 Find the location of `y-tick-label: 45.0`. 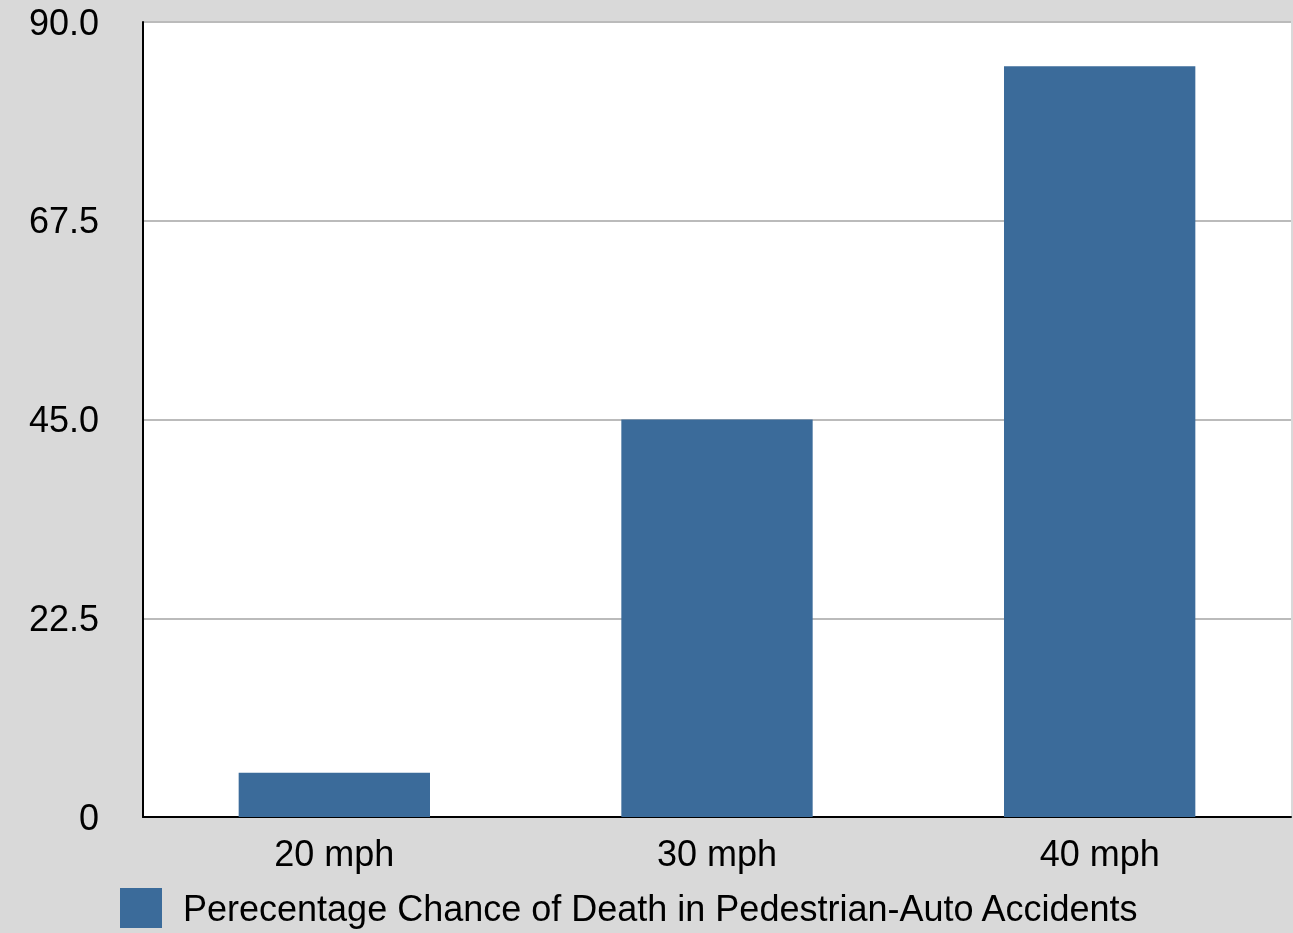

y-tick-label: 45.0 is located at coordinates (63, 419).